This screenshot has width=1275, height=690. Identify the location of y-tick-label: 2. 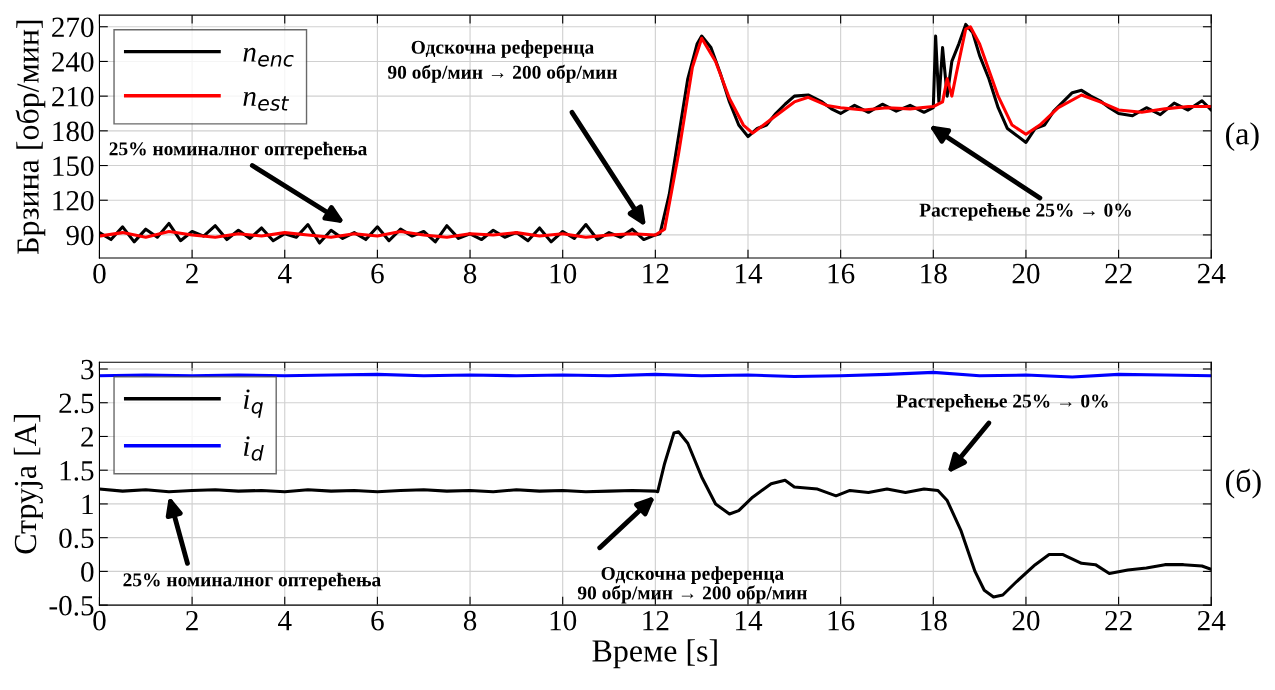
(87, 437).